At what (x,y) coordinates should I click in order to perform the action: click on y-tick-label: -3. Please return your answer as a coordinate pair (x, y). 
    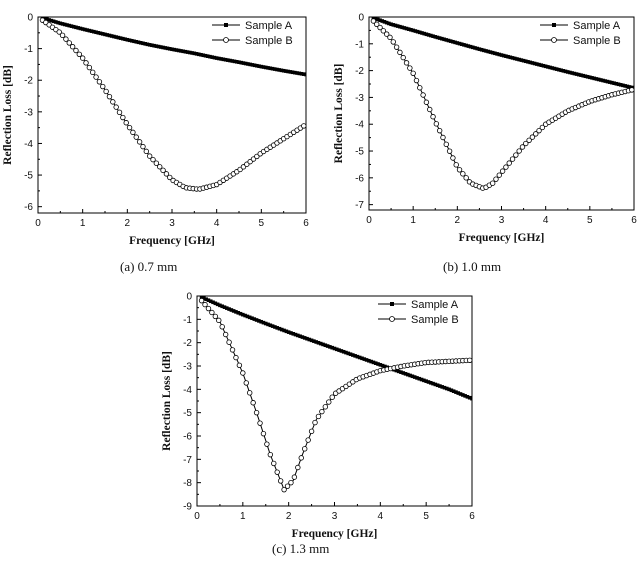
    Looking at the image, I should click on (187, 367).